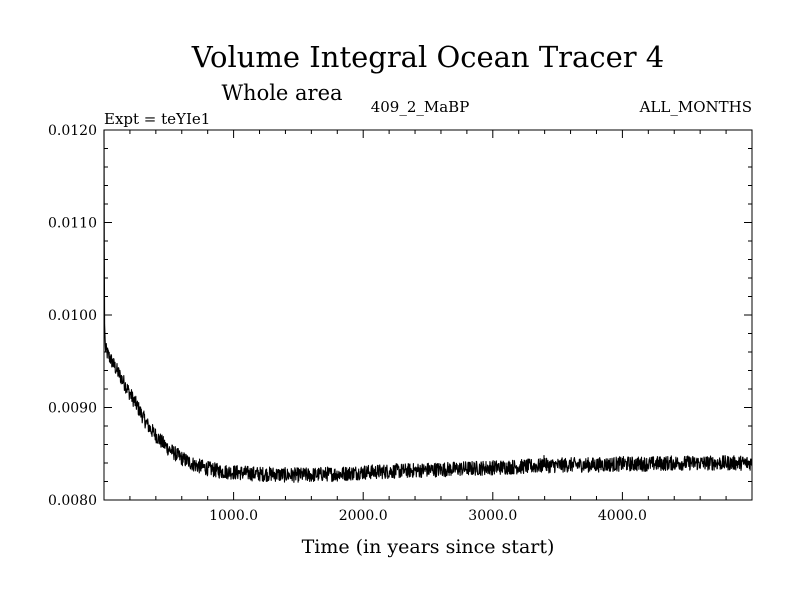 The image size is (800, 600). What do you see at coordinates (72, 501) in the screenshot?
I see `y-tick-label: 0.0080` at bounding box center [72, 501].